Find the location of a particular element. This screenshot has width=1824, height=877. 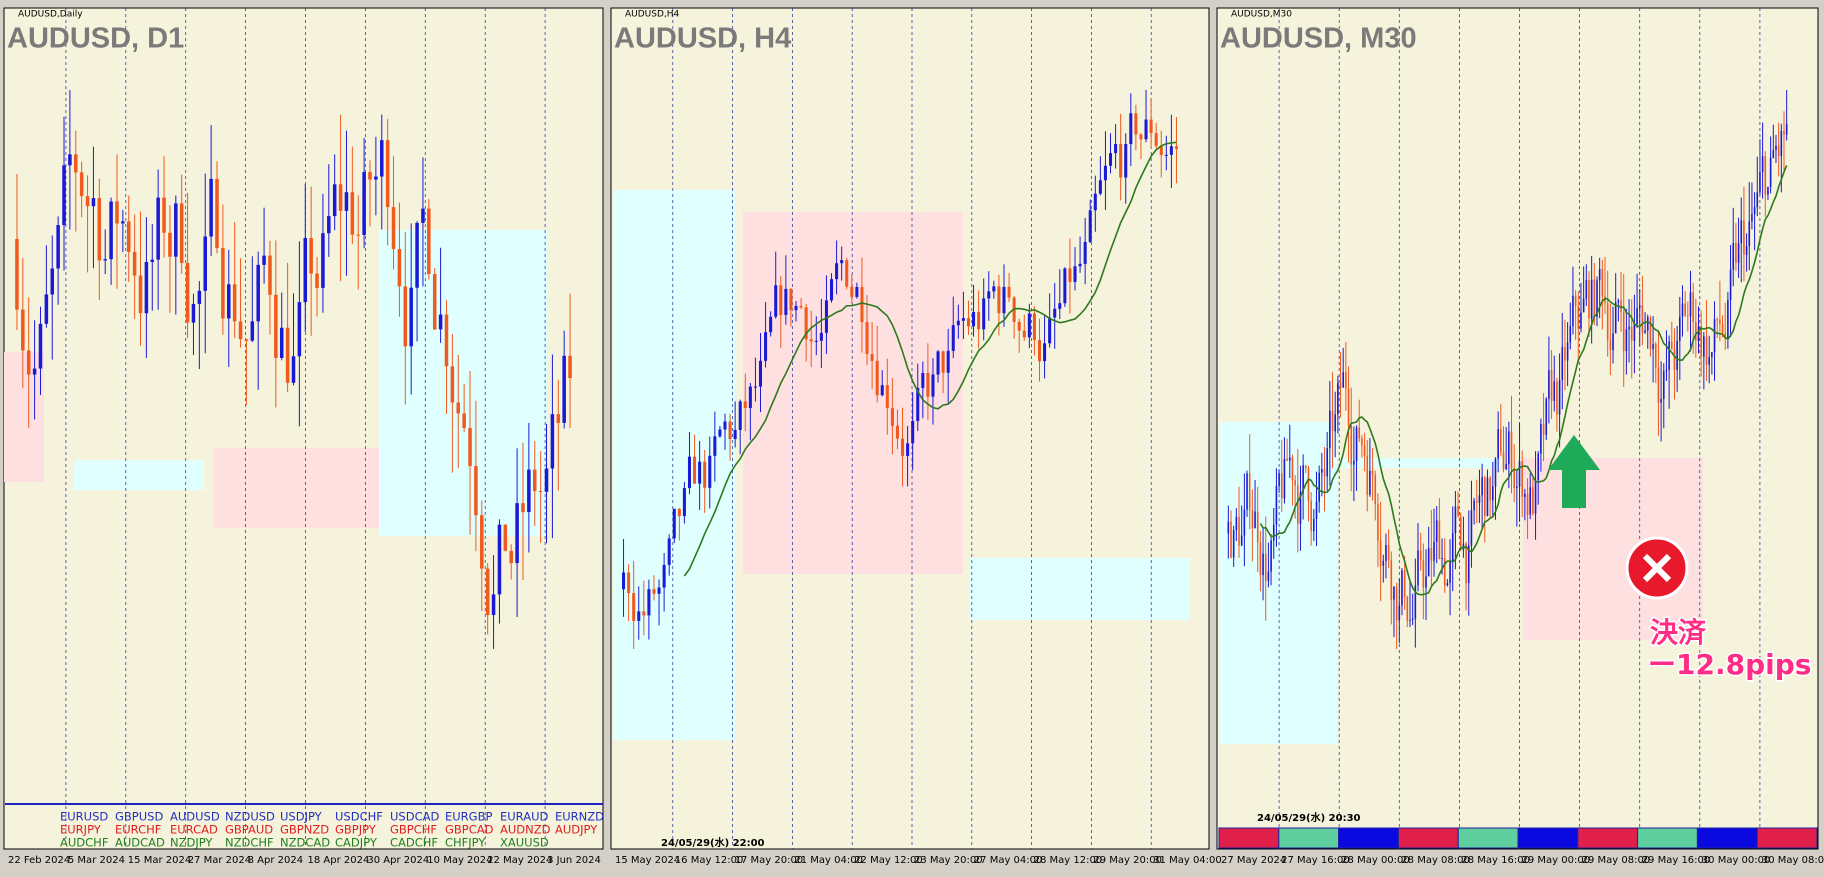

date-label: 16 May 12:00 is located at coordinates (709, 860).